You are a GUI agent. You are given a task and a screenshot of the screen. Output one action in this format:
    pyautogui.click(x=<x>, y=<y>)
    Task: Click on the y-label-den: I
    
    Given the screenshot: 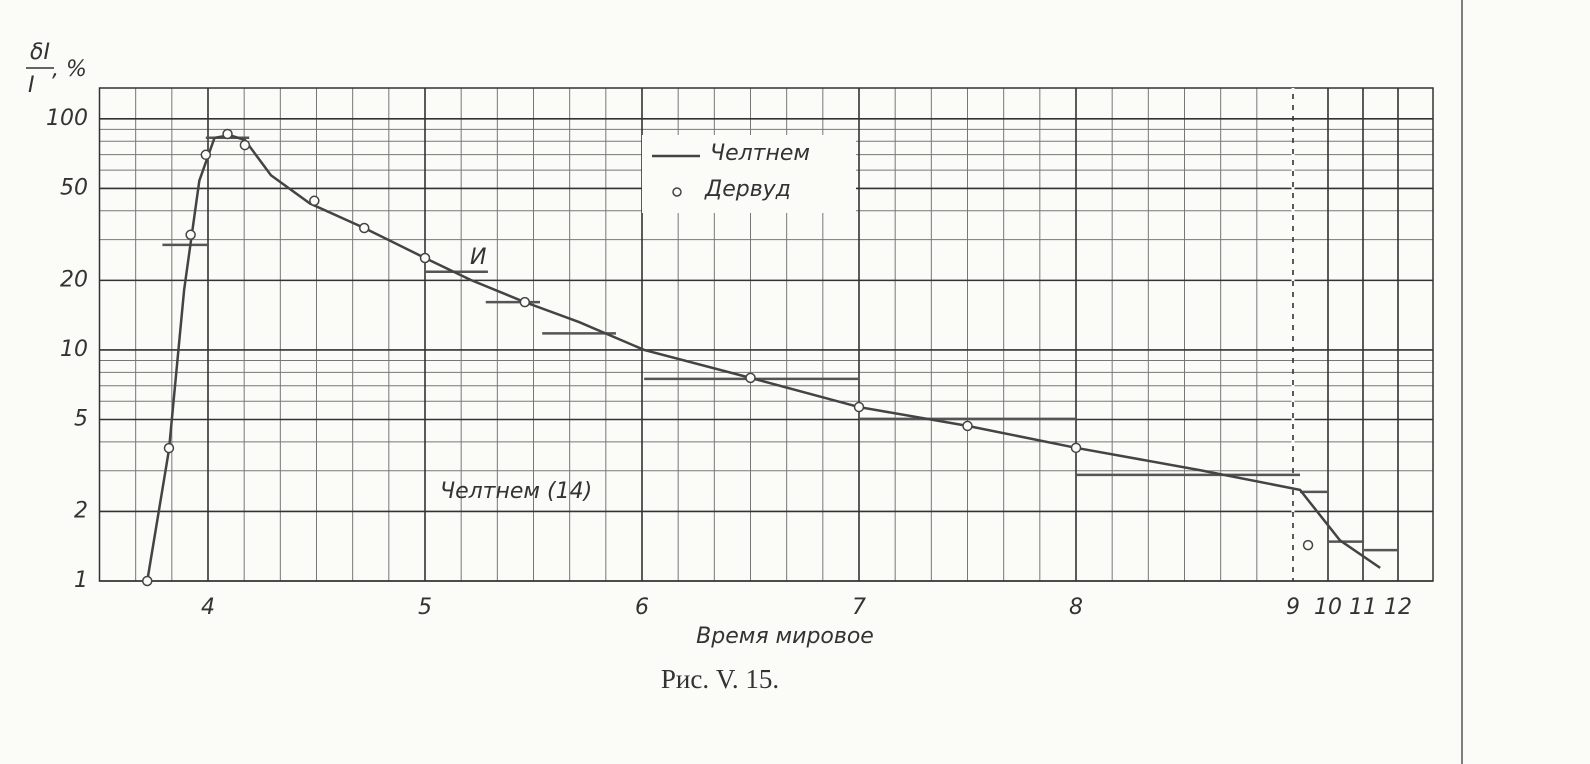 What is the action you would take?
    pyautogui.click(x=31, y=85)
    